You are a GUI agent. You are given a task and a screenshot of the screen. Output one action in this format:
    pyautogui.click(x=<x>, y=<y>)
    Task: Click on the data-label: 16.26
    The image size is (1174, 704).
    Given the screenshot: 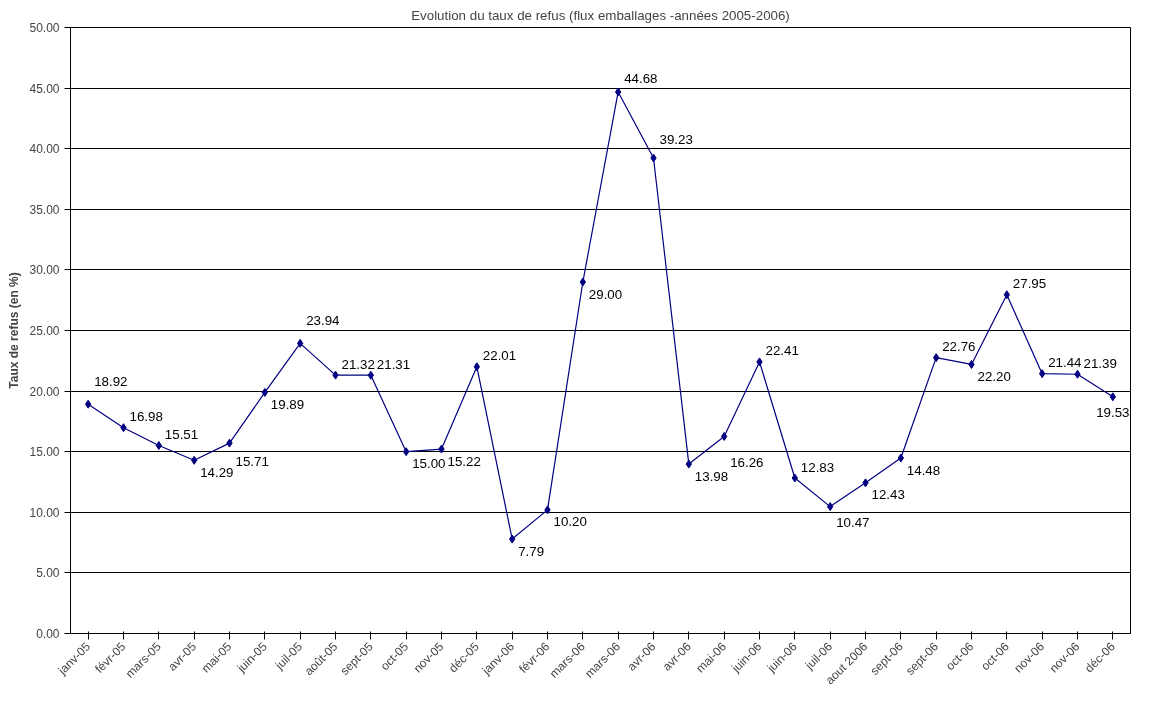 What is the action you would take?
    pyautogui.click(x=747, y=462)
    